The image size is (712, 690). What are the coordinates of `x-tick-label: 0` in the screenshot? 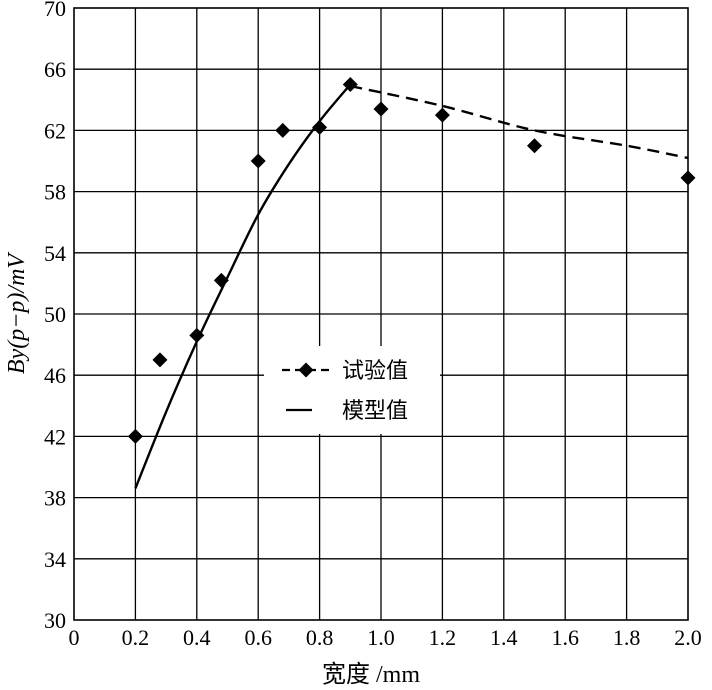 It's located at (74, 637).